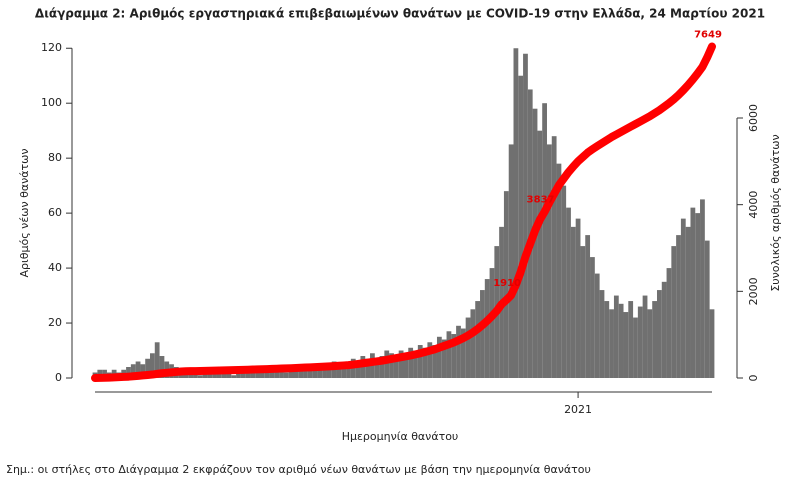 The width and height of the screenshot is (800, 490). Describe the element at coordinates (55, 267) in the screenshot. I see `y-tick-label: 40` at that location.